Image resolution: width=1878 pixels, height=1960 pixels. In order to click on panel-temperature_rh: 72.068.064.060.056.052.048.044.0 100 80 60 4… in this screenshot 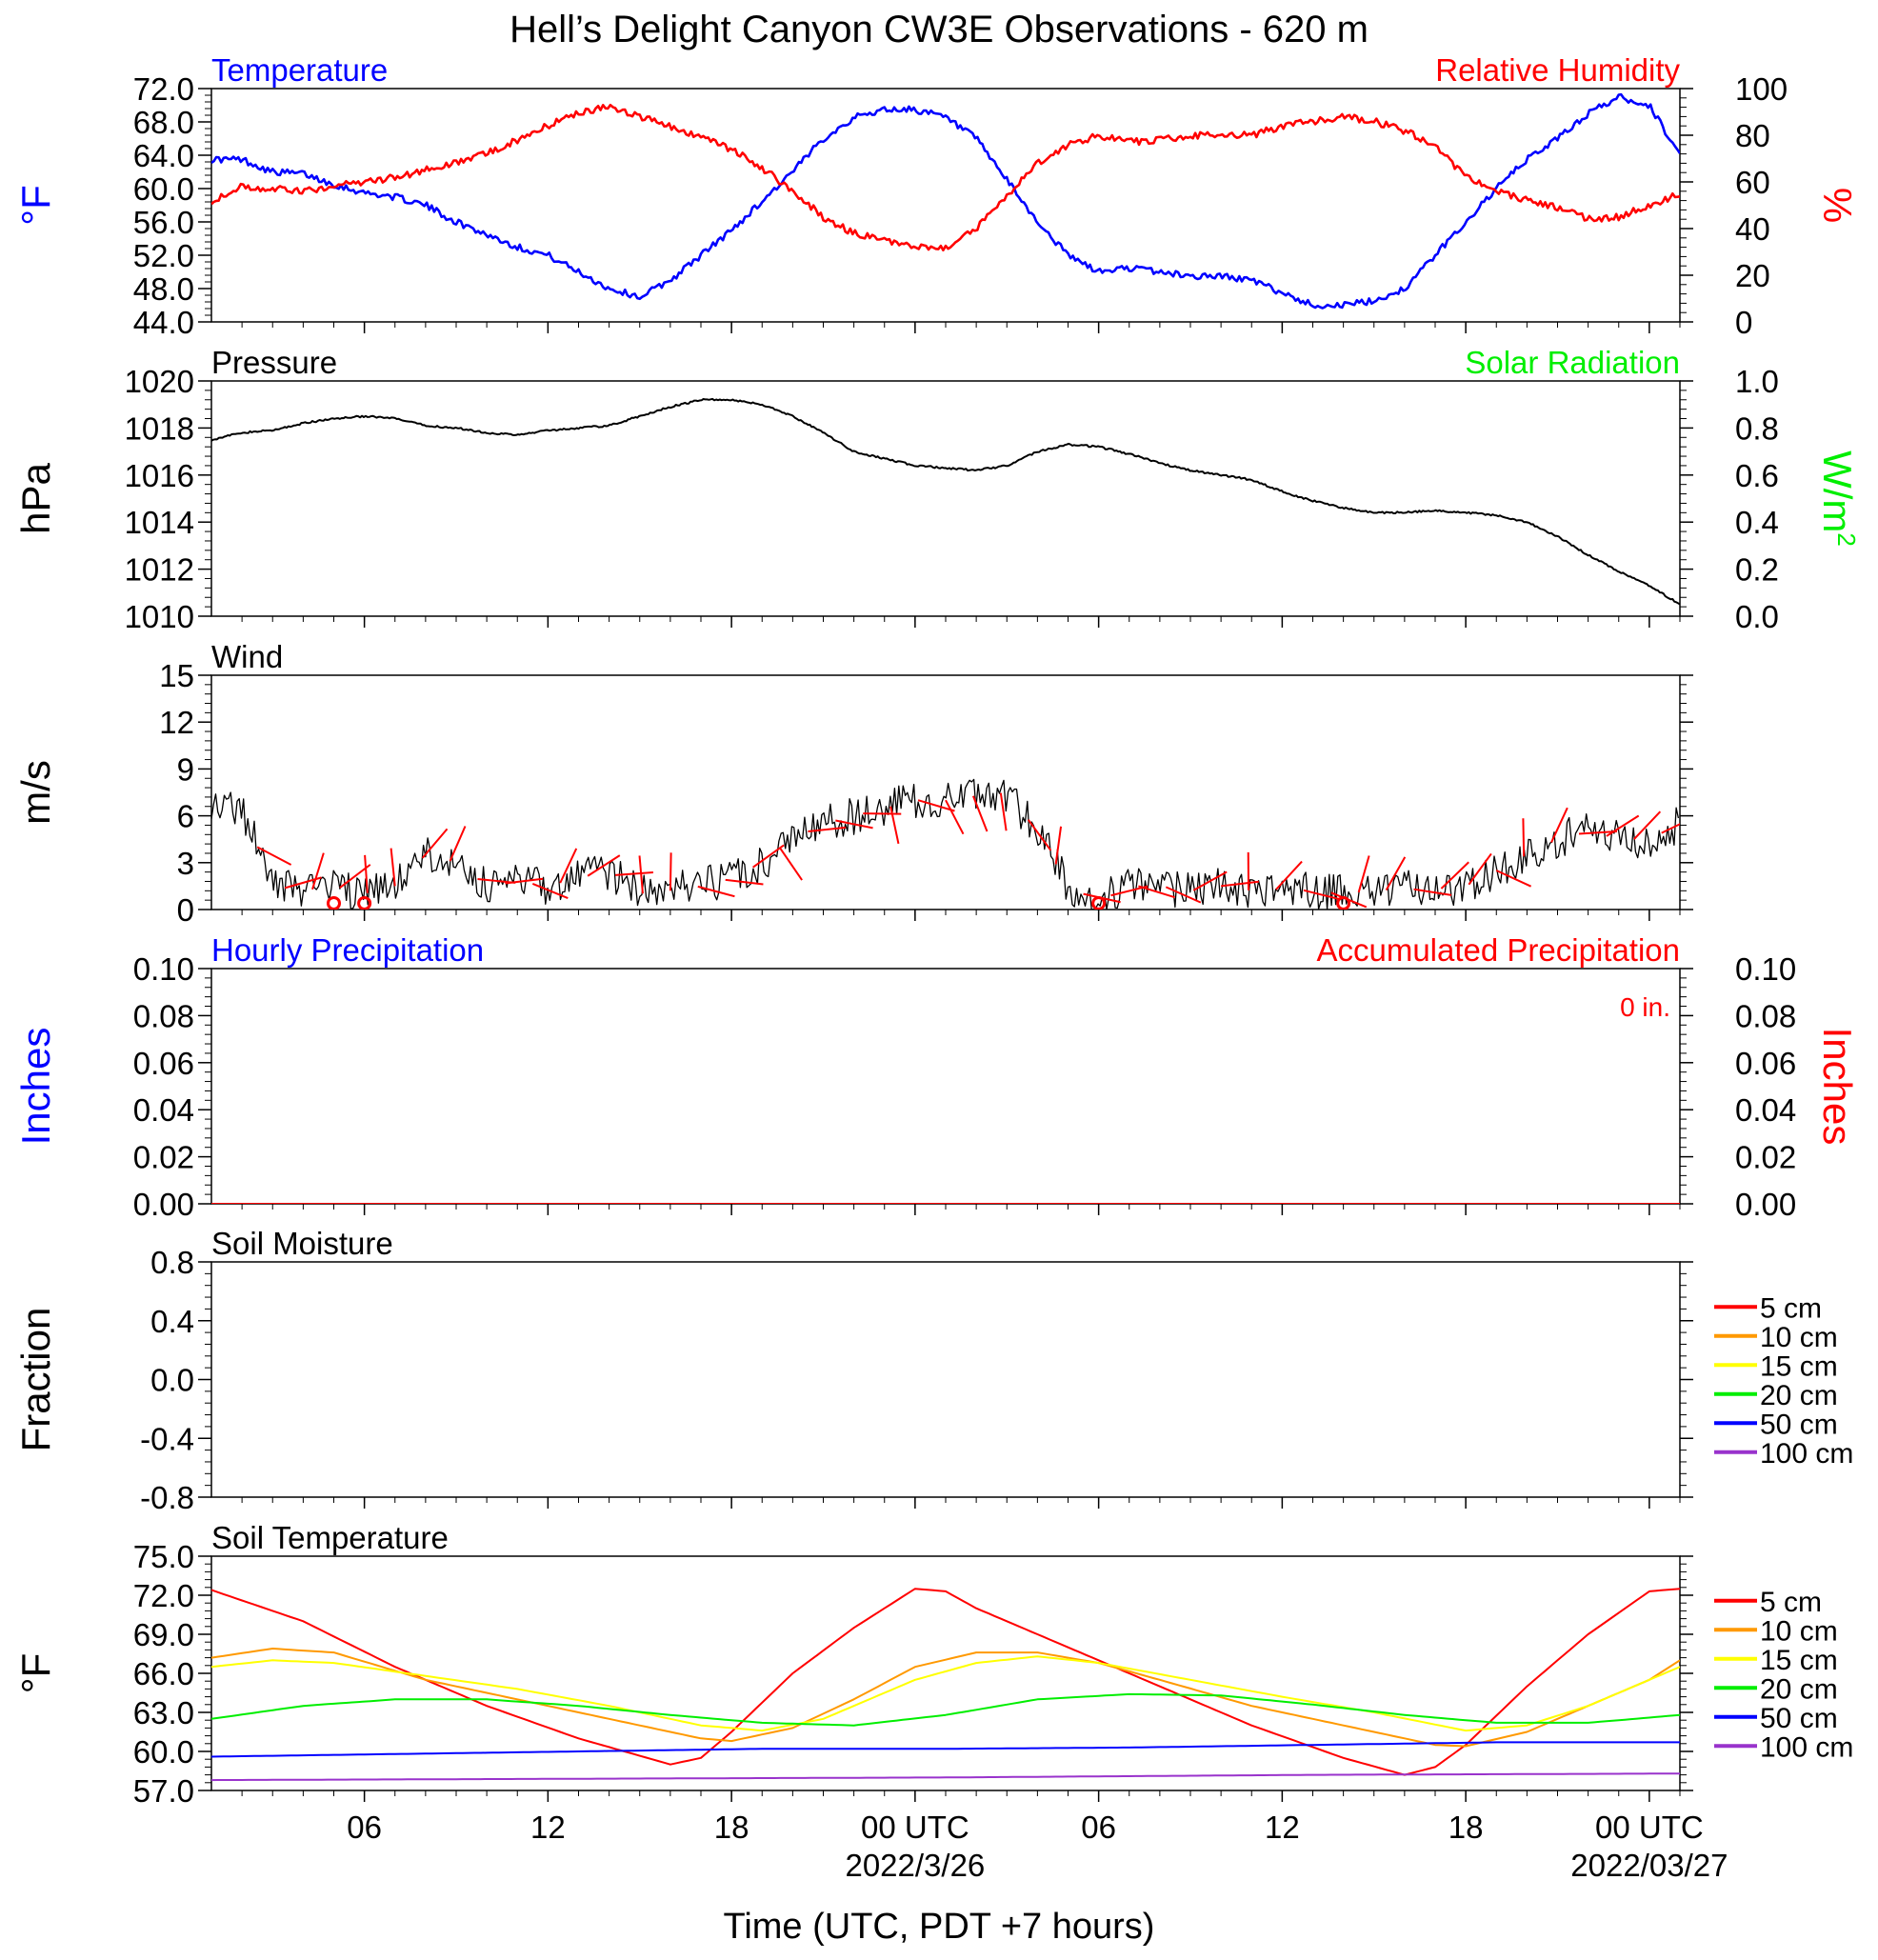, I will do `click(936, 196)`.